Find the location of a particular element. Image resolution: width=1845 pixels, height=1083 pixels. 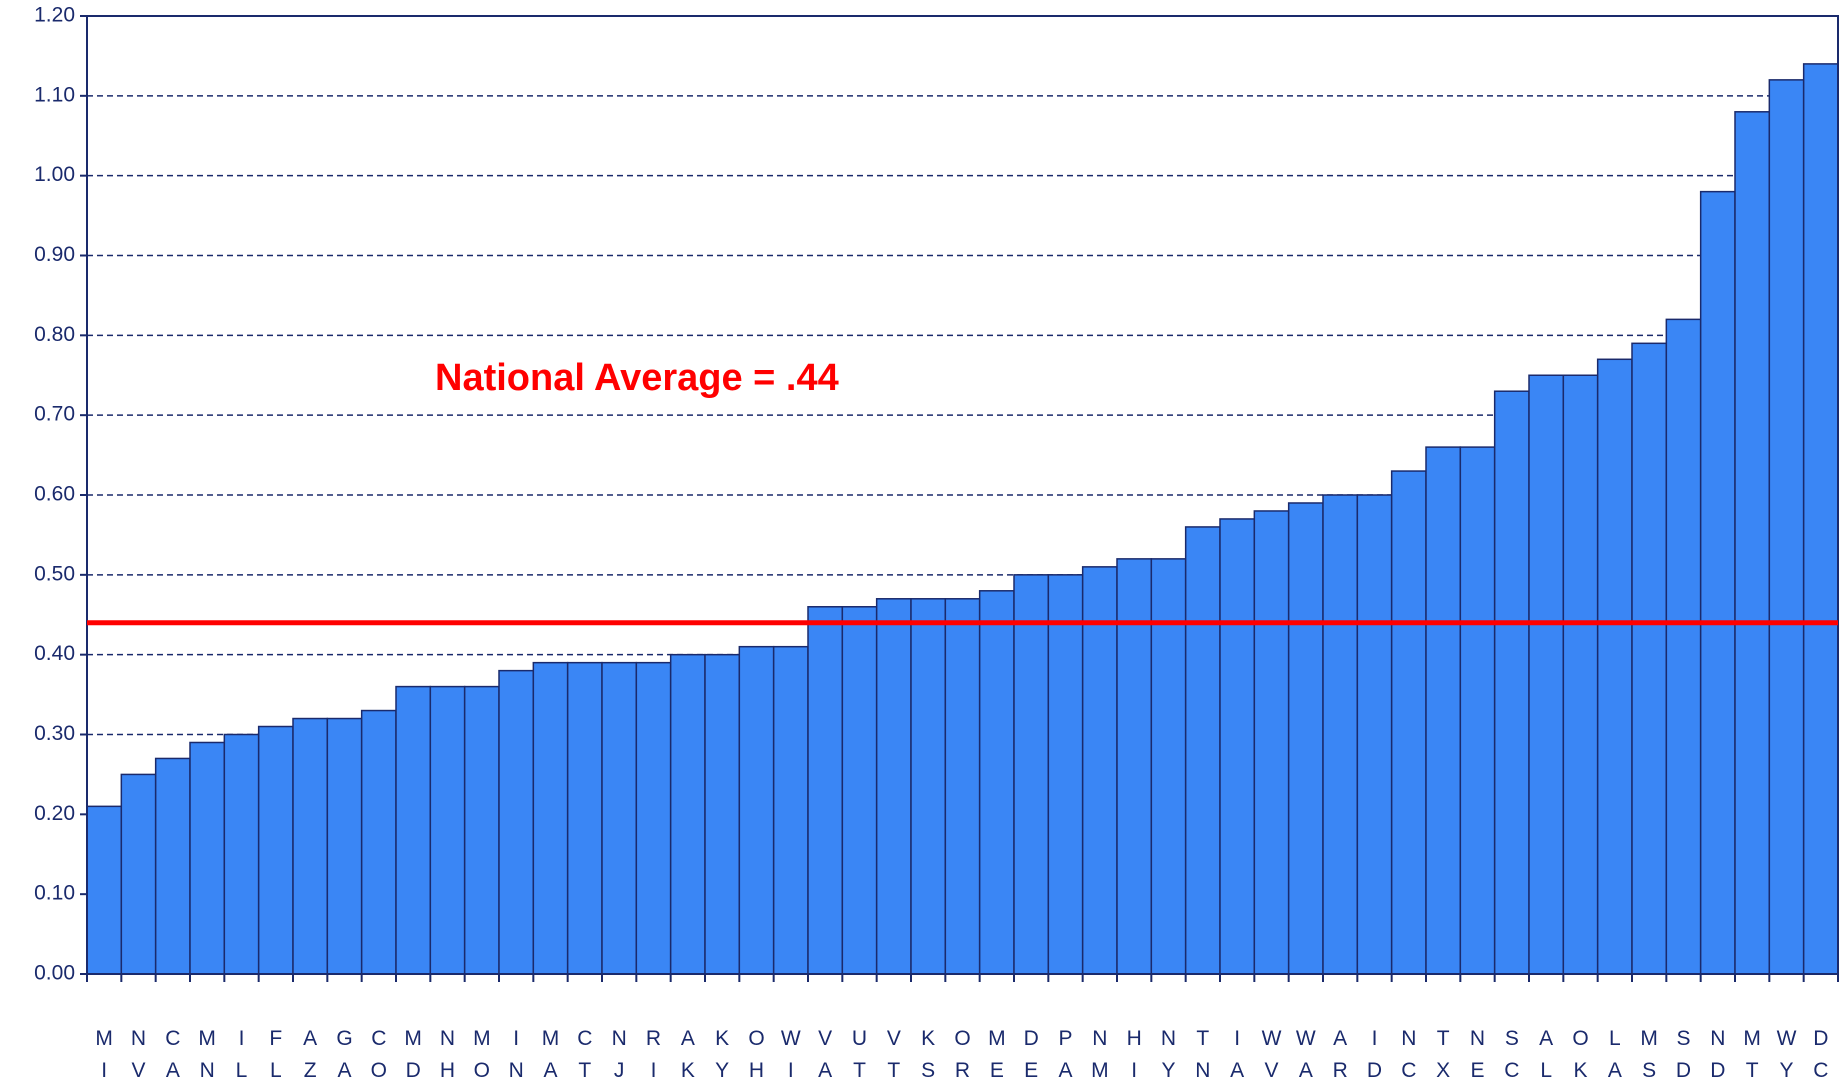

y-tick-label: 1.20 is located at coordinates (54, 15).